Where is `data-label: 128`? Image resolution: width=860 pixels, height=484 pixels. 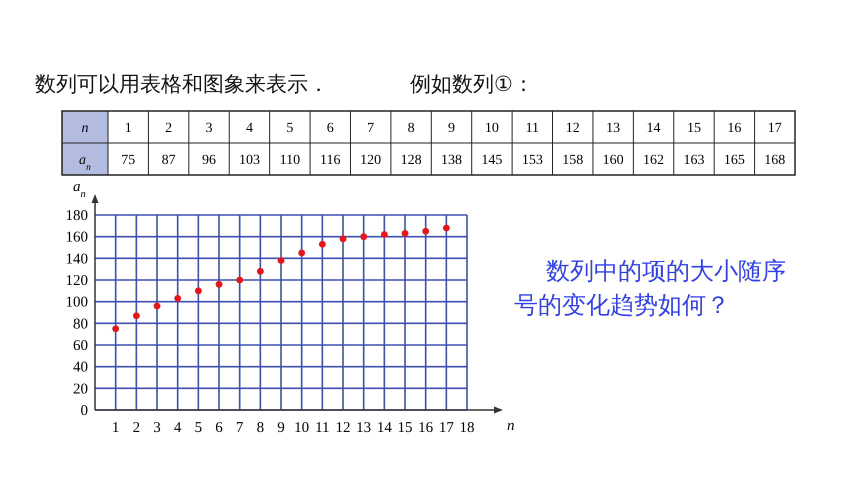
data-label: 128 is located at coordinates (411, 160).